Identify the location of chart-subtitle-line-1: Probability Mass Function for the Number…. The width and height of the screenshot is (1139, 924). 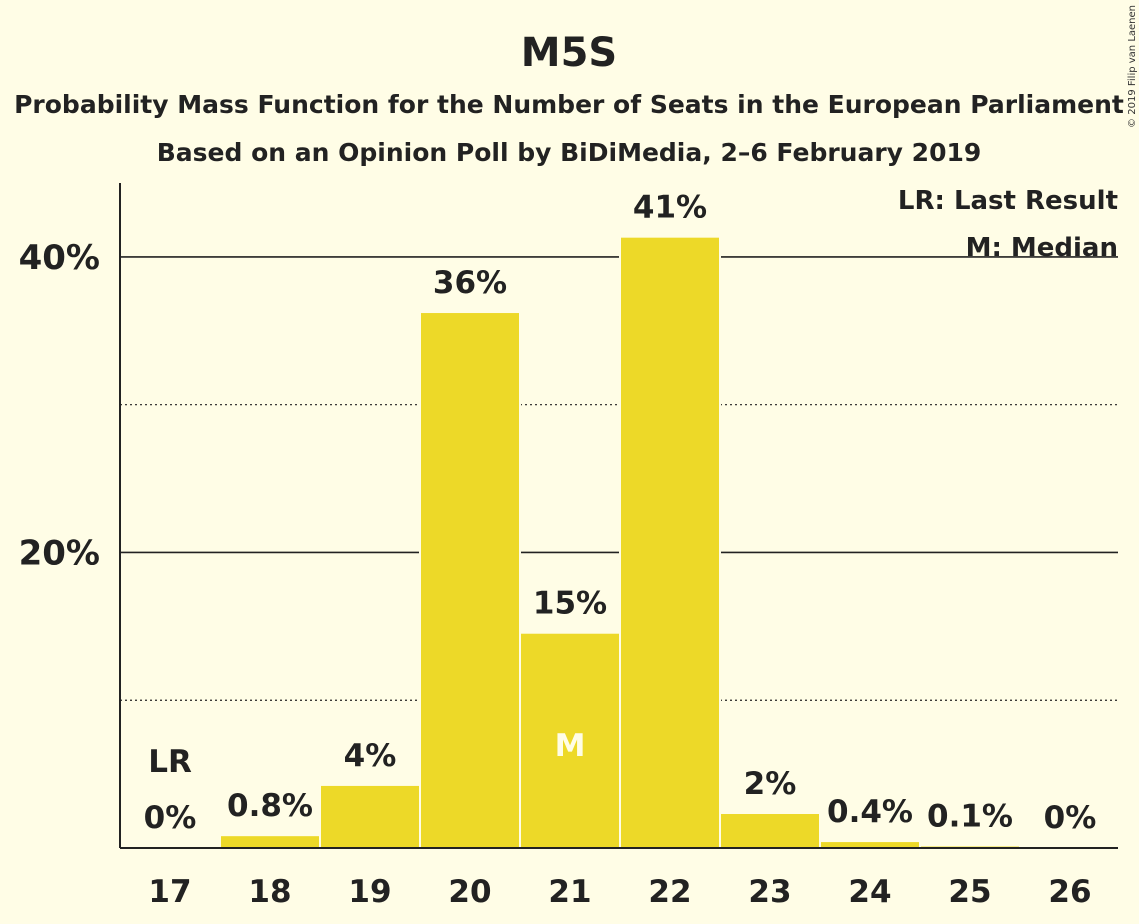
(569, 104).